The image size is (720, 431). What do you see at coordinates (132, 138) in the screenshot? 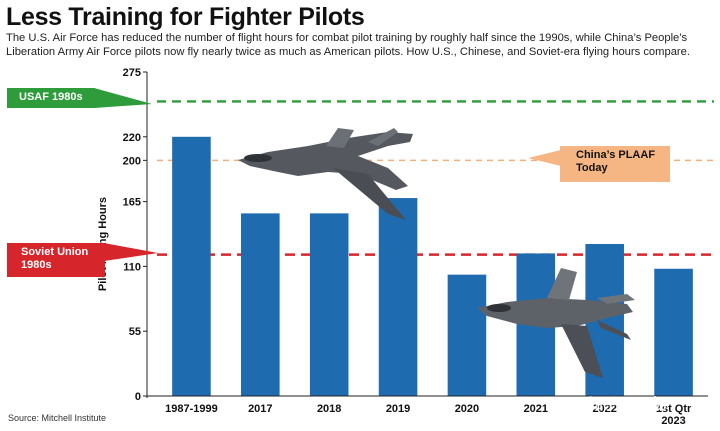
I see `y-tick-label-6: 220` at bounding box center [132, 138].